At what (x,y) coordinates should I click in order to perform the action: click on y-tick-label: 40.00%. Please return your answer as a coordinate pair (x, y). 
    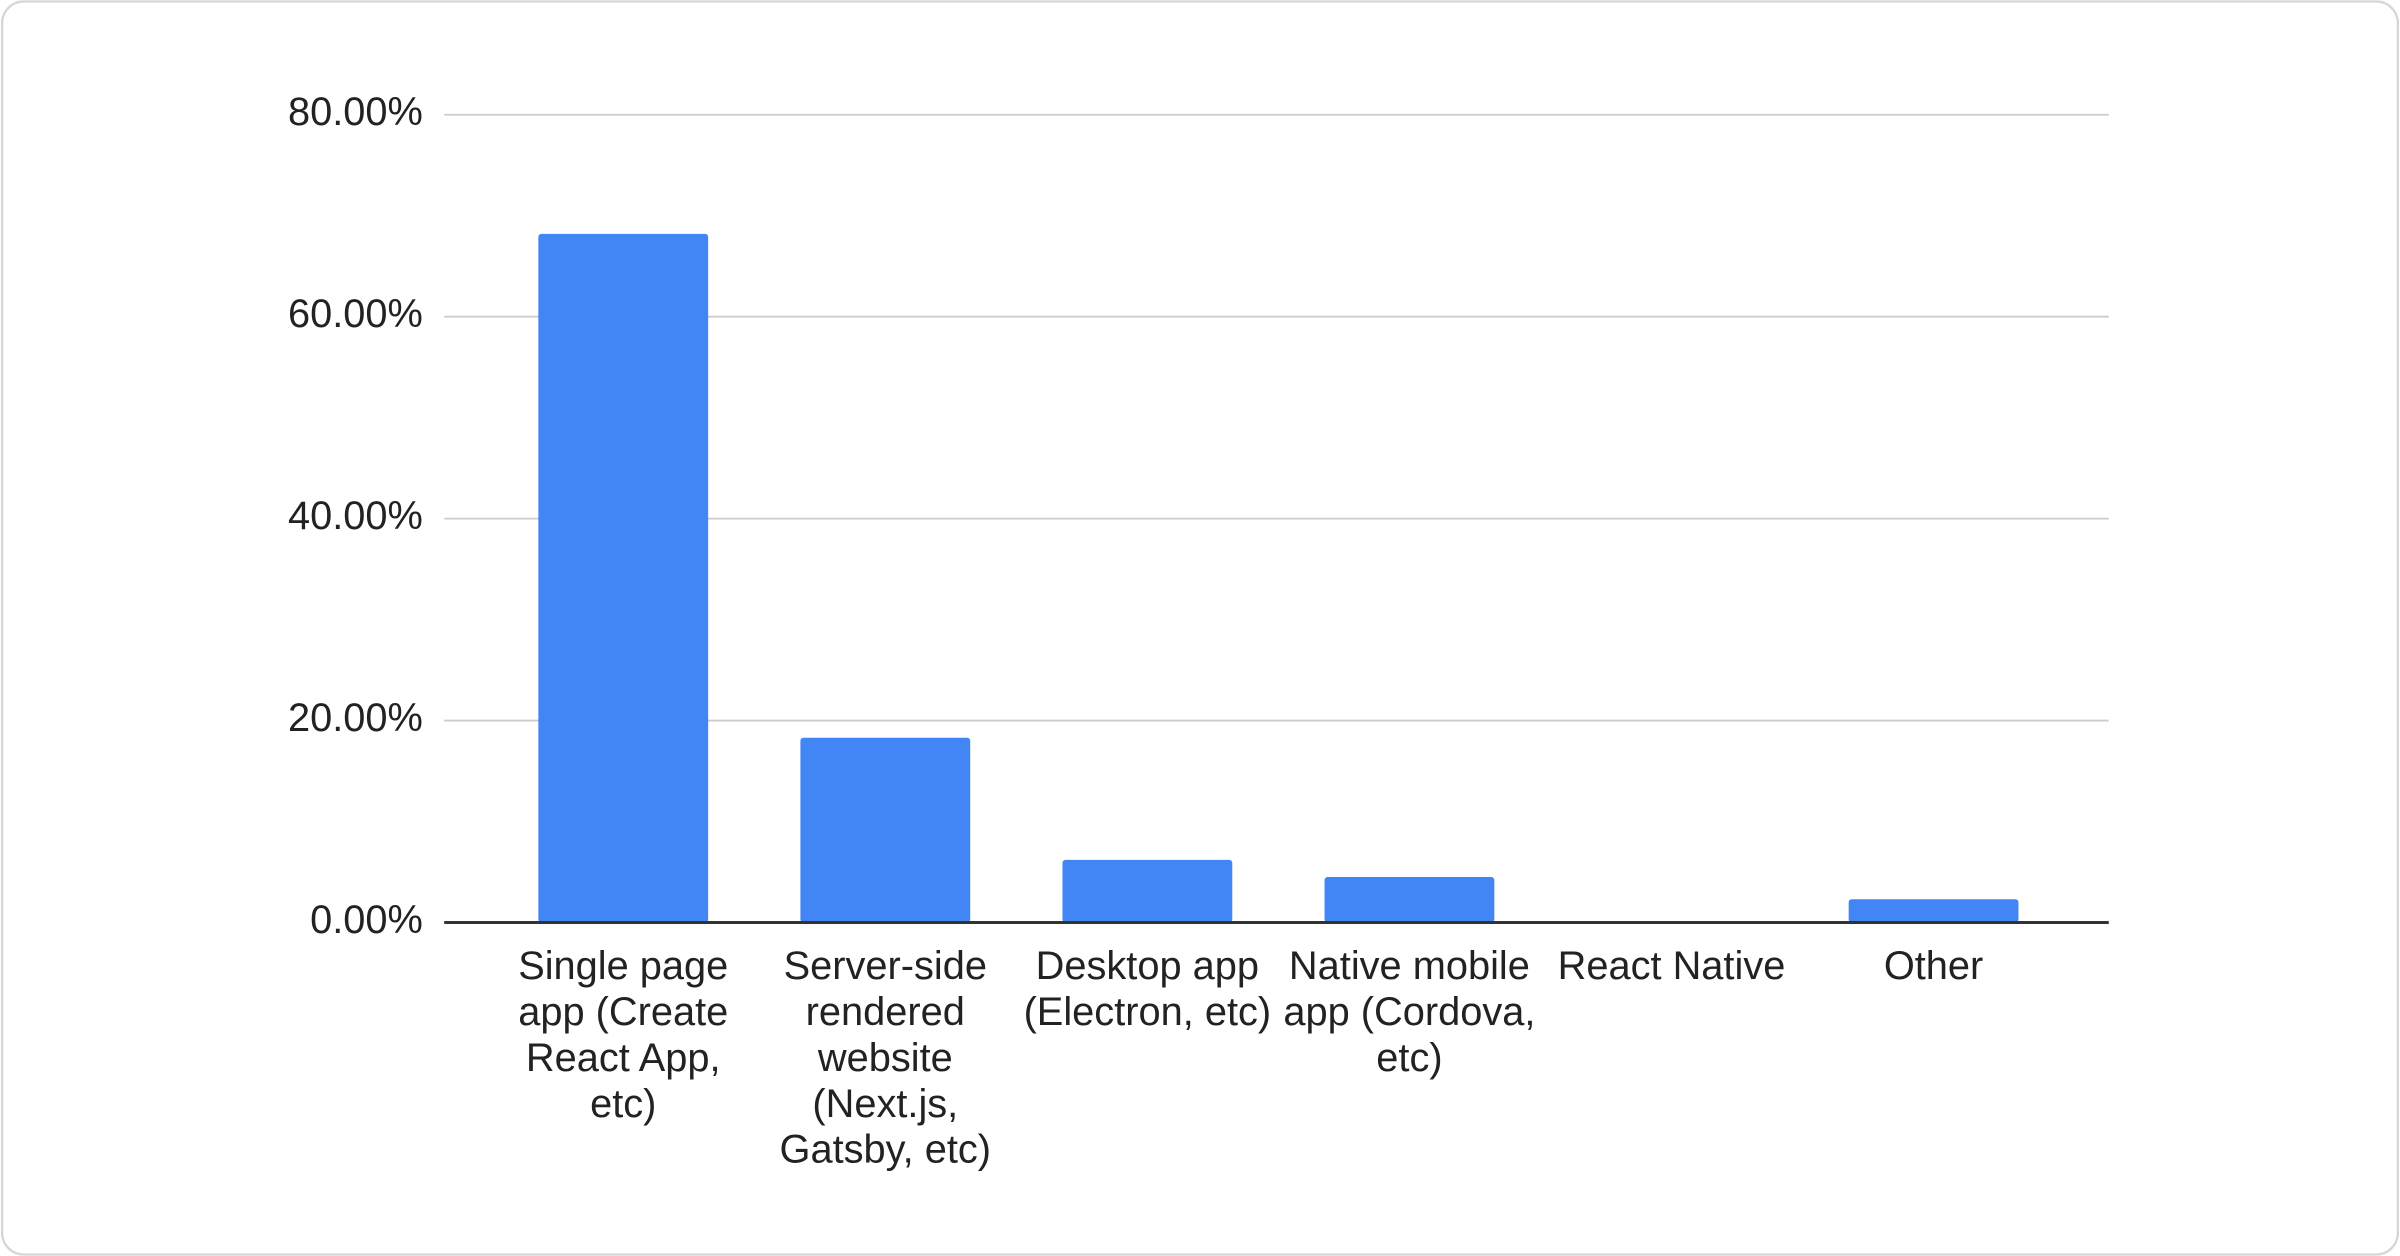
    Looking at the image, I should click on (355, 516).